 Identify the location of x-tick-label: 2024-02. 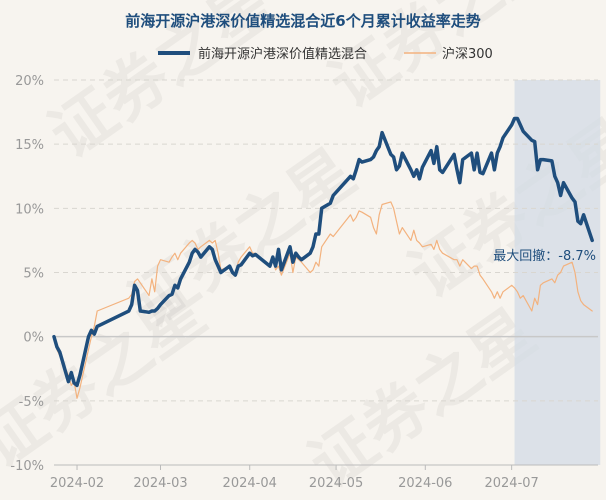
(77, 483).